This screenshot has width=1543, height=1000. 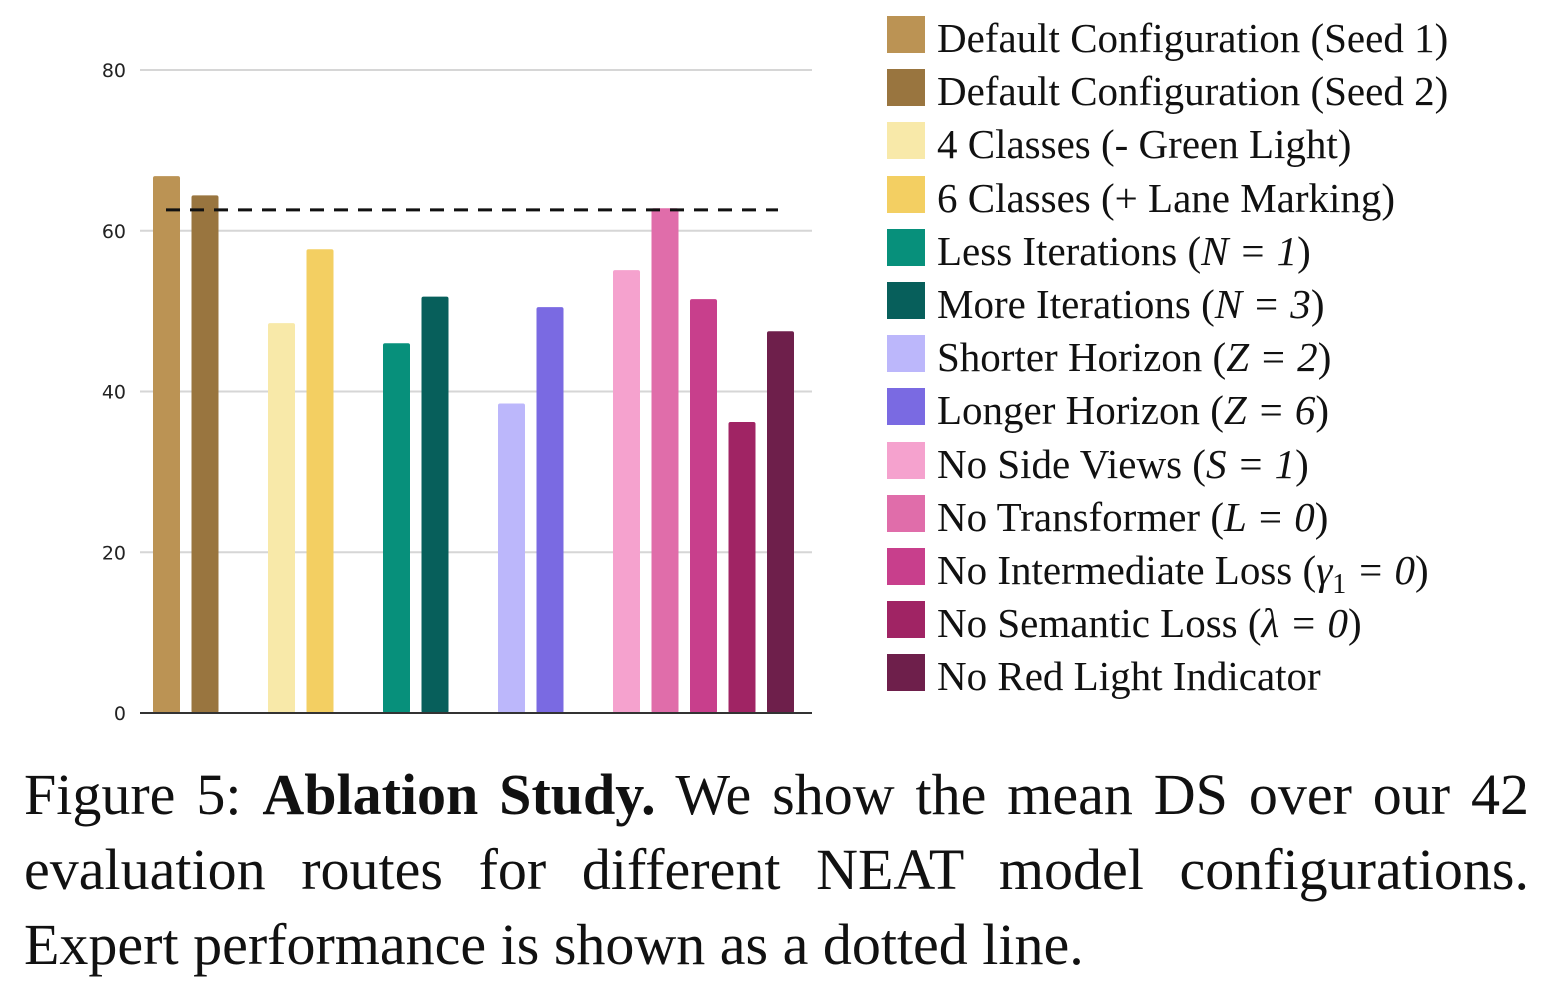 I want to click on legend-label: 4 Classes (- Green Light), so click(x=1144, y=144).